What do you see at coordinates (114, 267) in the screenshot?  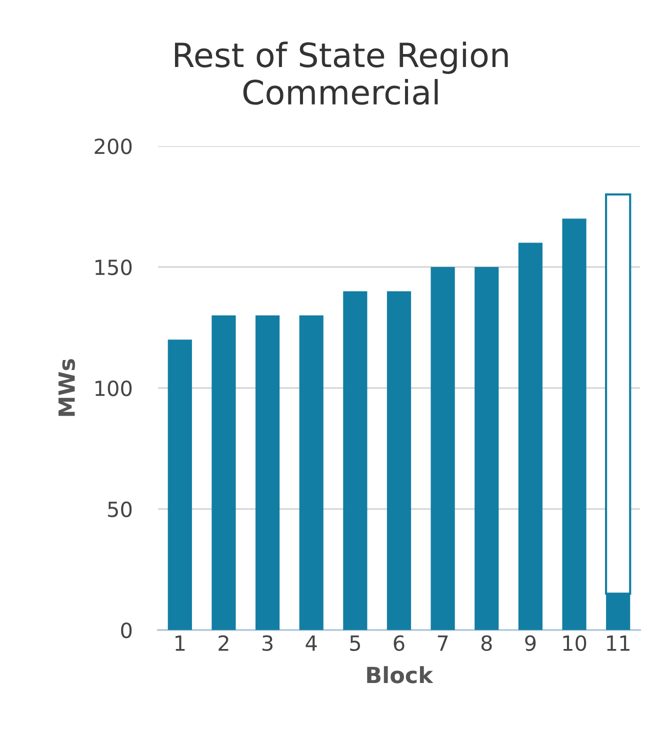 I see `y-tick-label: 150` at bounding box center [114, 267].